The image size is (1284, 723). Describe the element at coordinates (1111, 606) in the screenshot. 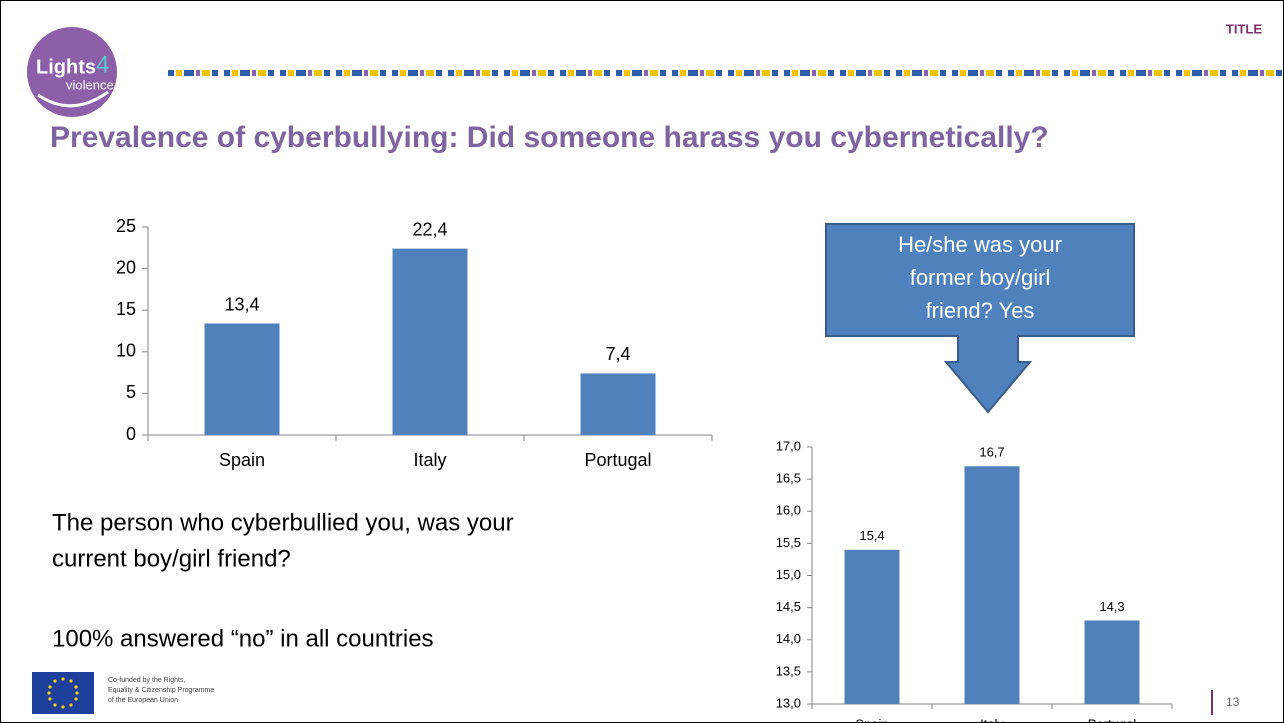

I see `data-label: 14,3` at that location.